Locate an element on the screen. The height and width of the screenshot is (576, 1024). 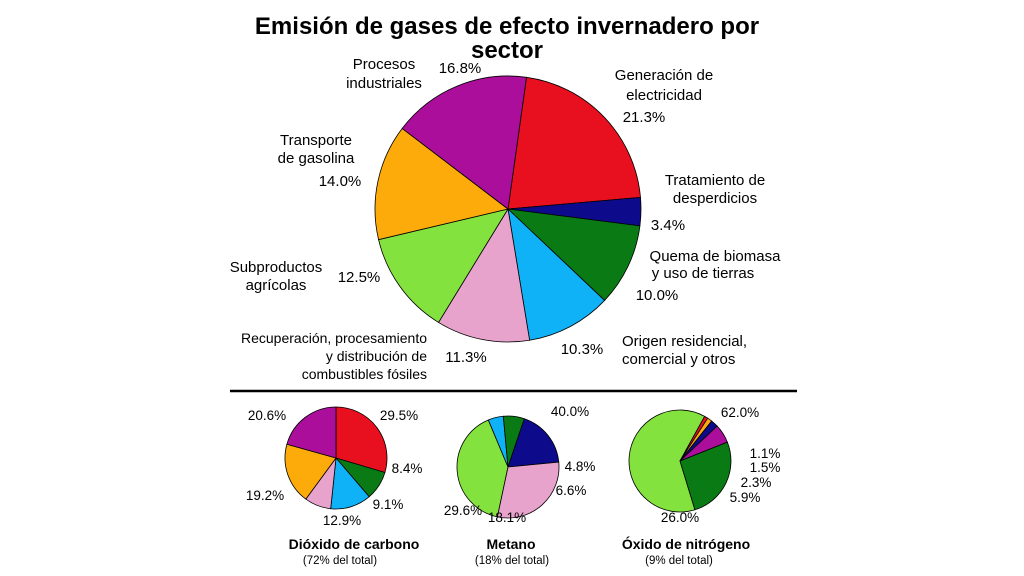
co2-pie is located at coordinates (336, 458).